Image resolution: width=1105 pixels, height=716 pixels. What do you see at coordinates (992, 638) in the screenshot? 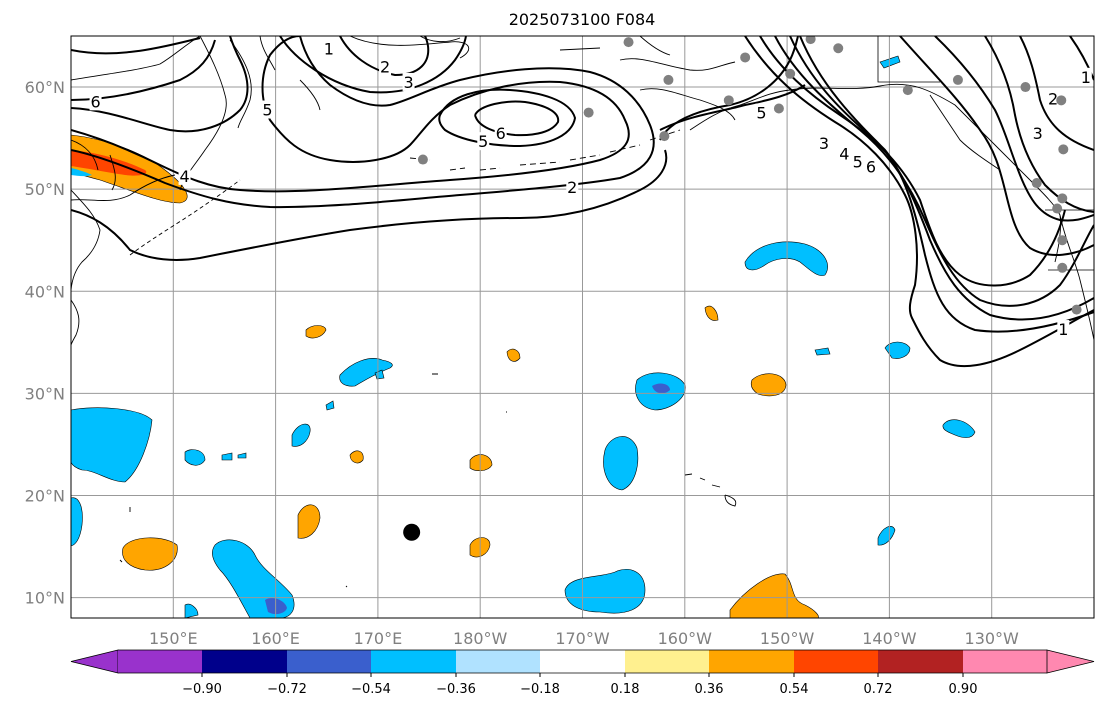
I see `lon-tick-label: 130°W` at bounding box center [992, 638].